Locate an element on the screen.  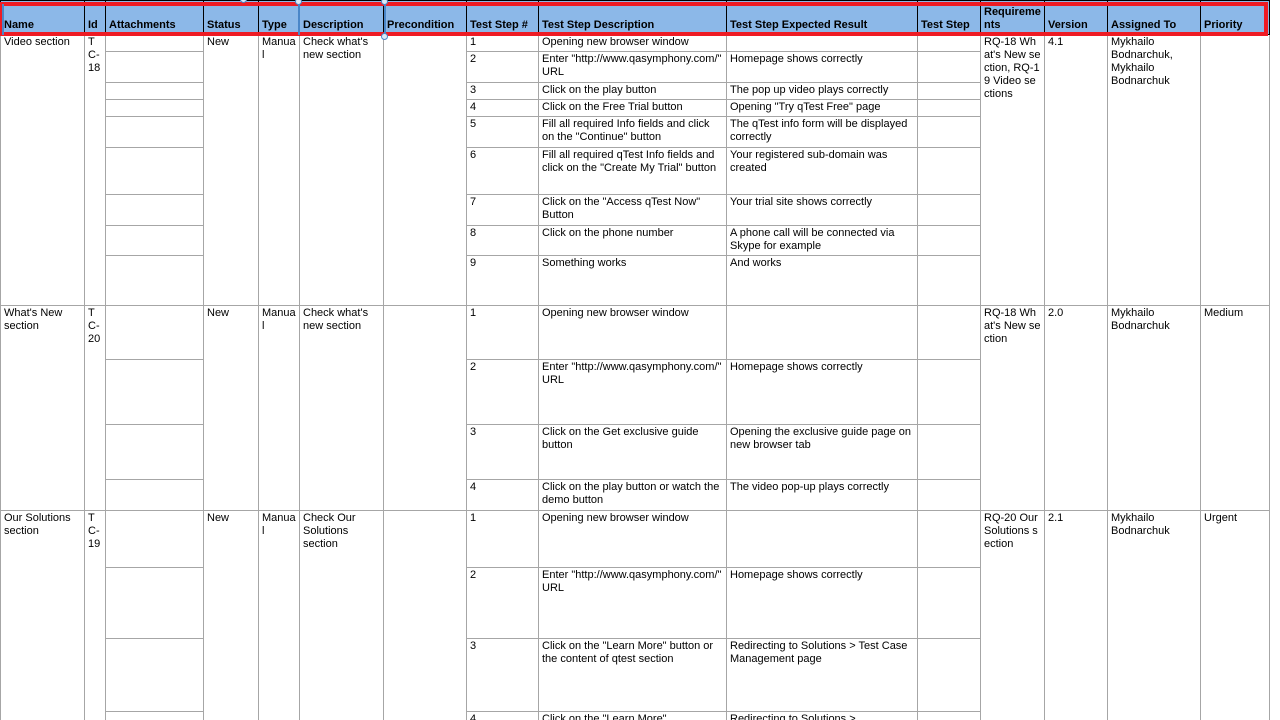
step-expected-result-cell: Opening "Try qTest Free" page is located at coordinates (822, 108).